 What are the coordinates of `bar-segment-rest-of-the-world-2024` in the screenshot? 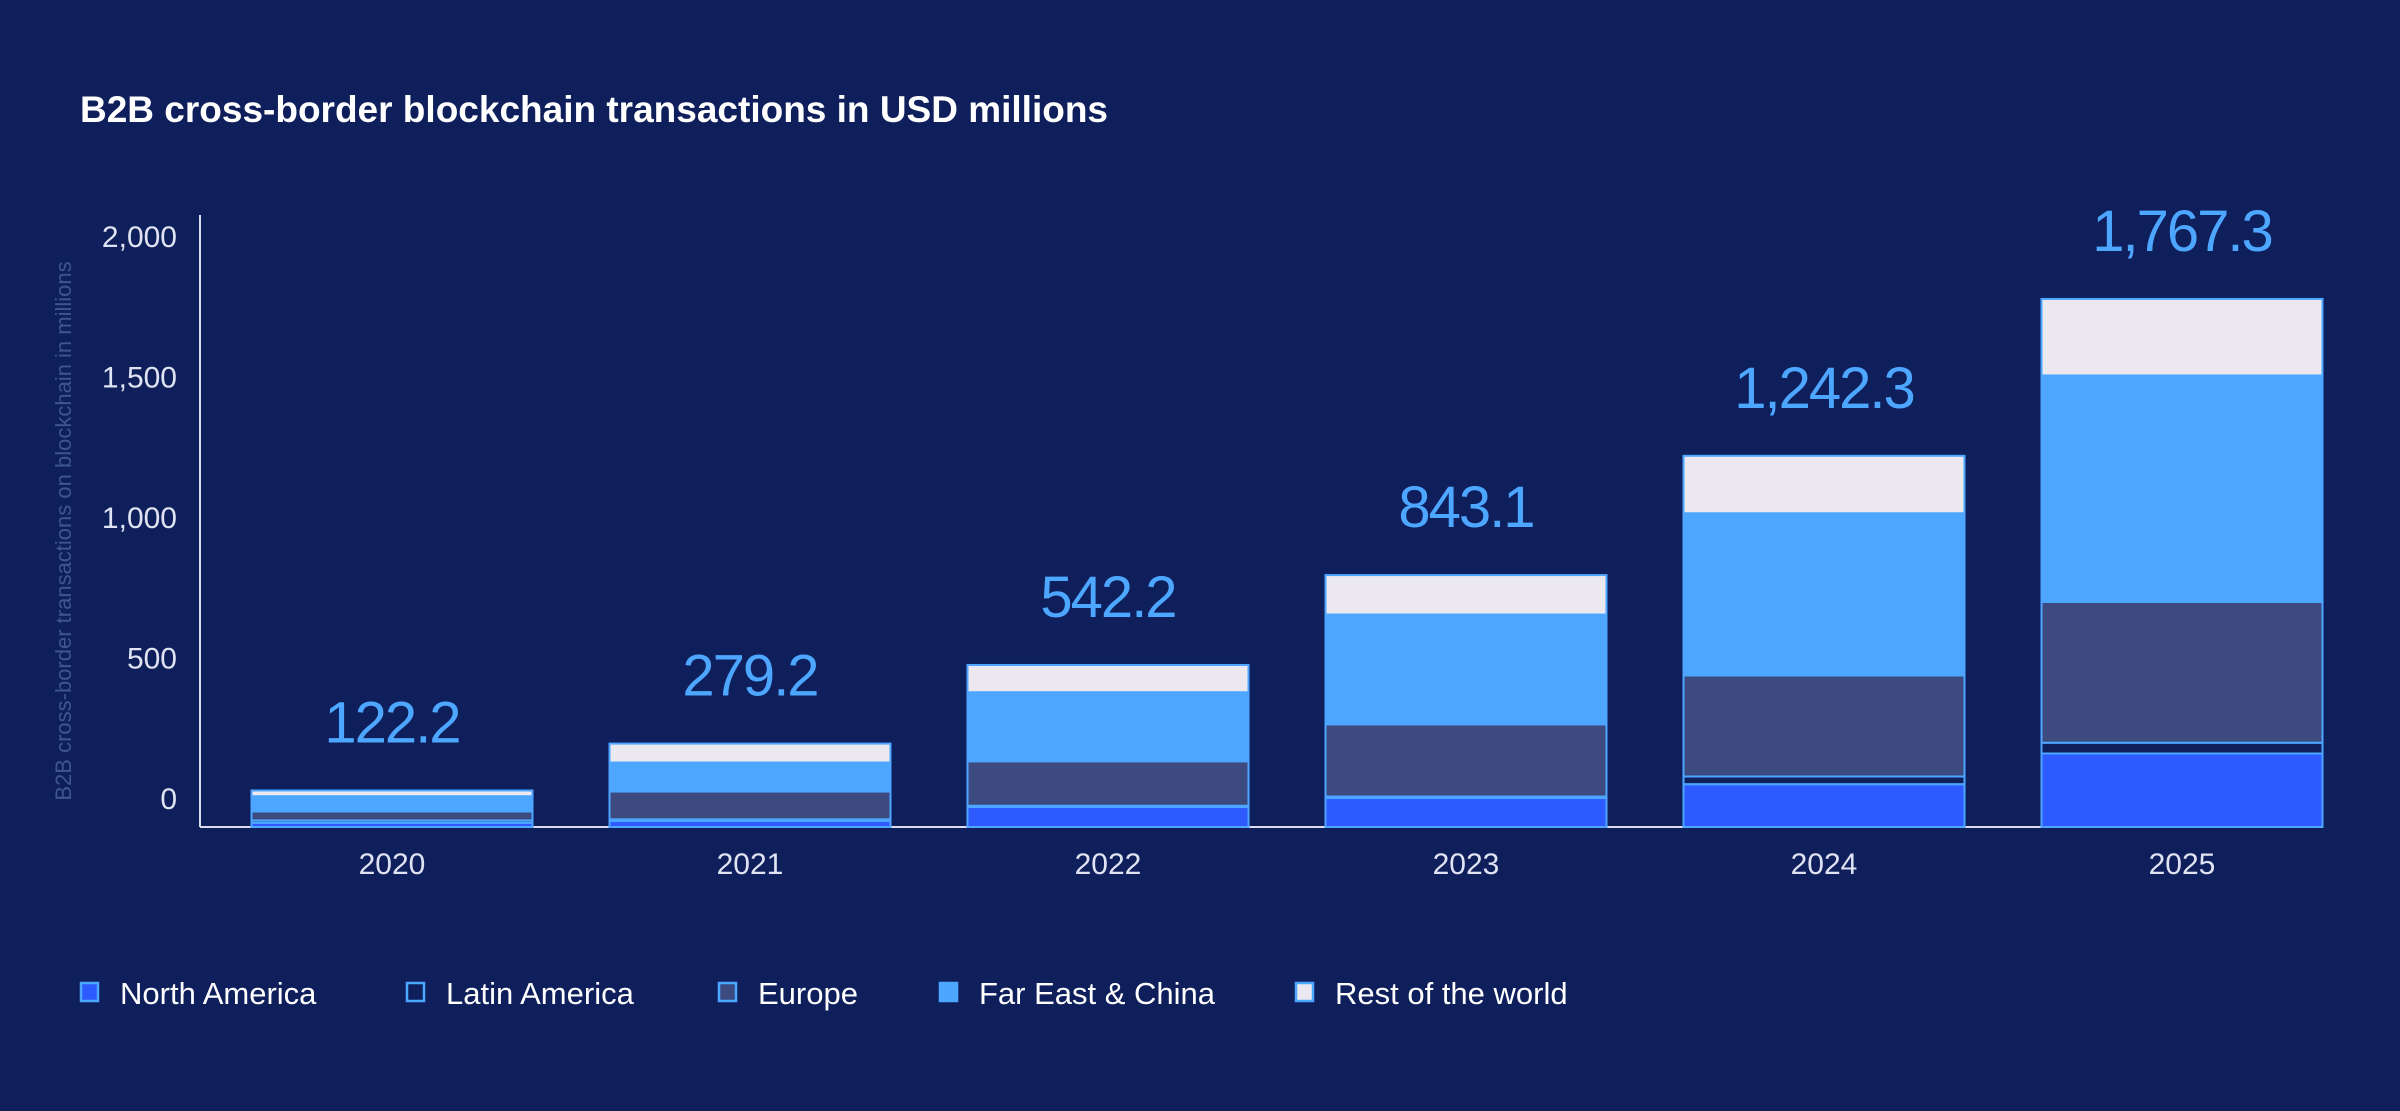 It's located at (1824, 484).